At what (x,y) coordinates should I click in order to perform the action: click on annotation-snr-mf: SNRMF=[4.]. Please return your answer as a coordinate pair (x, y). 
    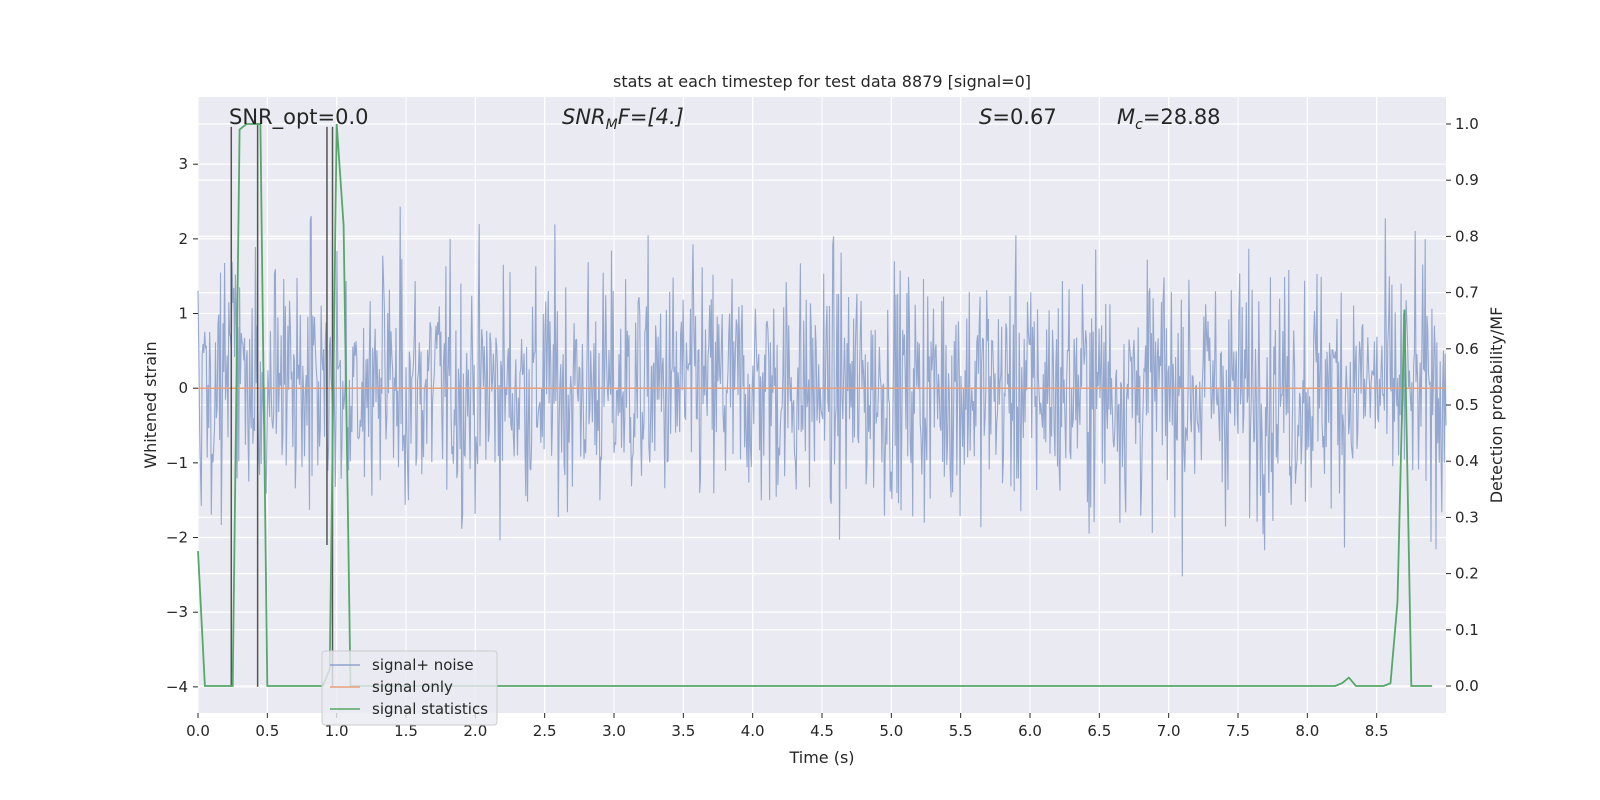
    Looking at the image, I should click on (623, 119).